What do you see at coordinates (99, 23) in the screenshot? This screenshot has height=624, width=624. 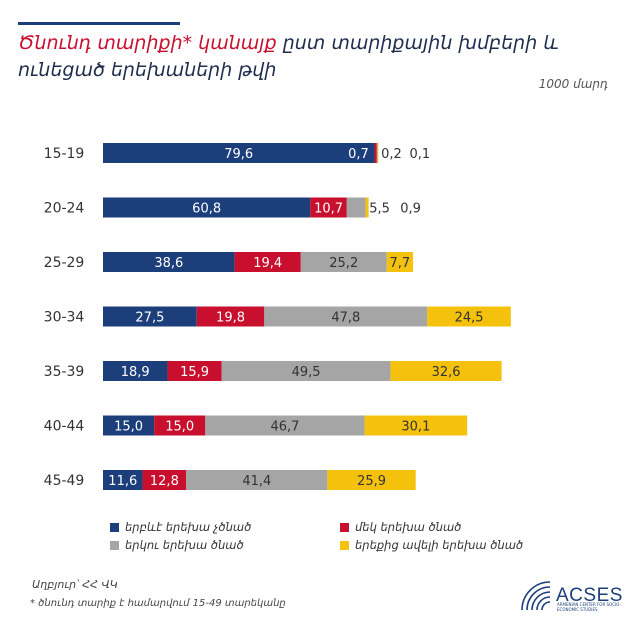 I see `title-accent-line` at bounding box center [99, 23].